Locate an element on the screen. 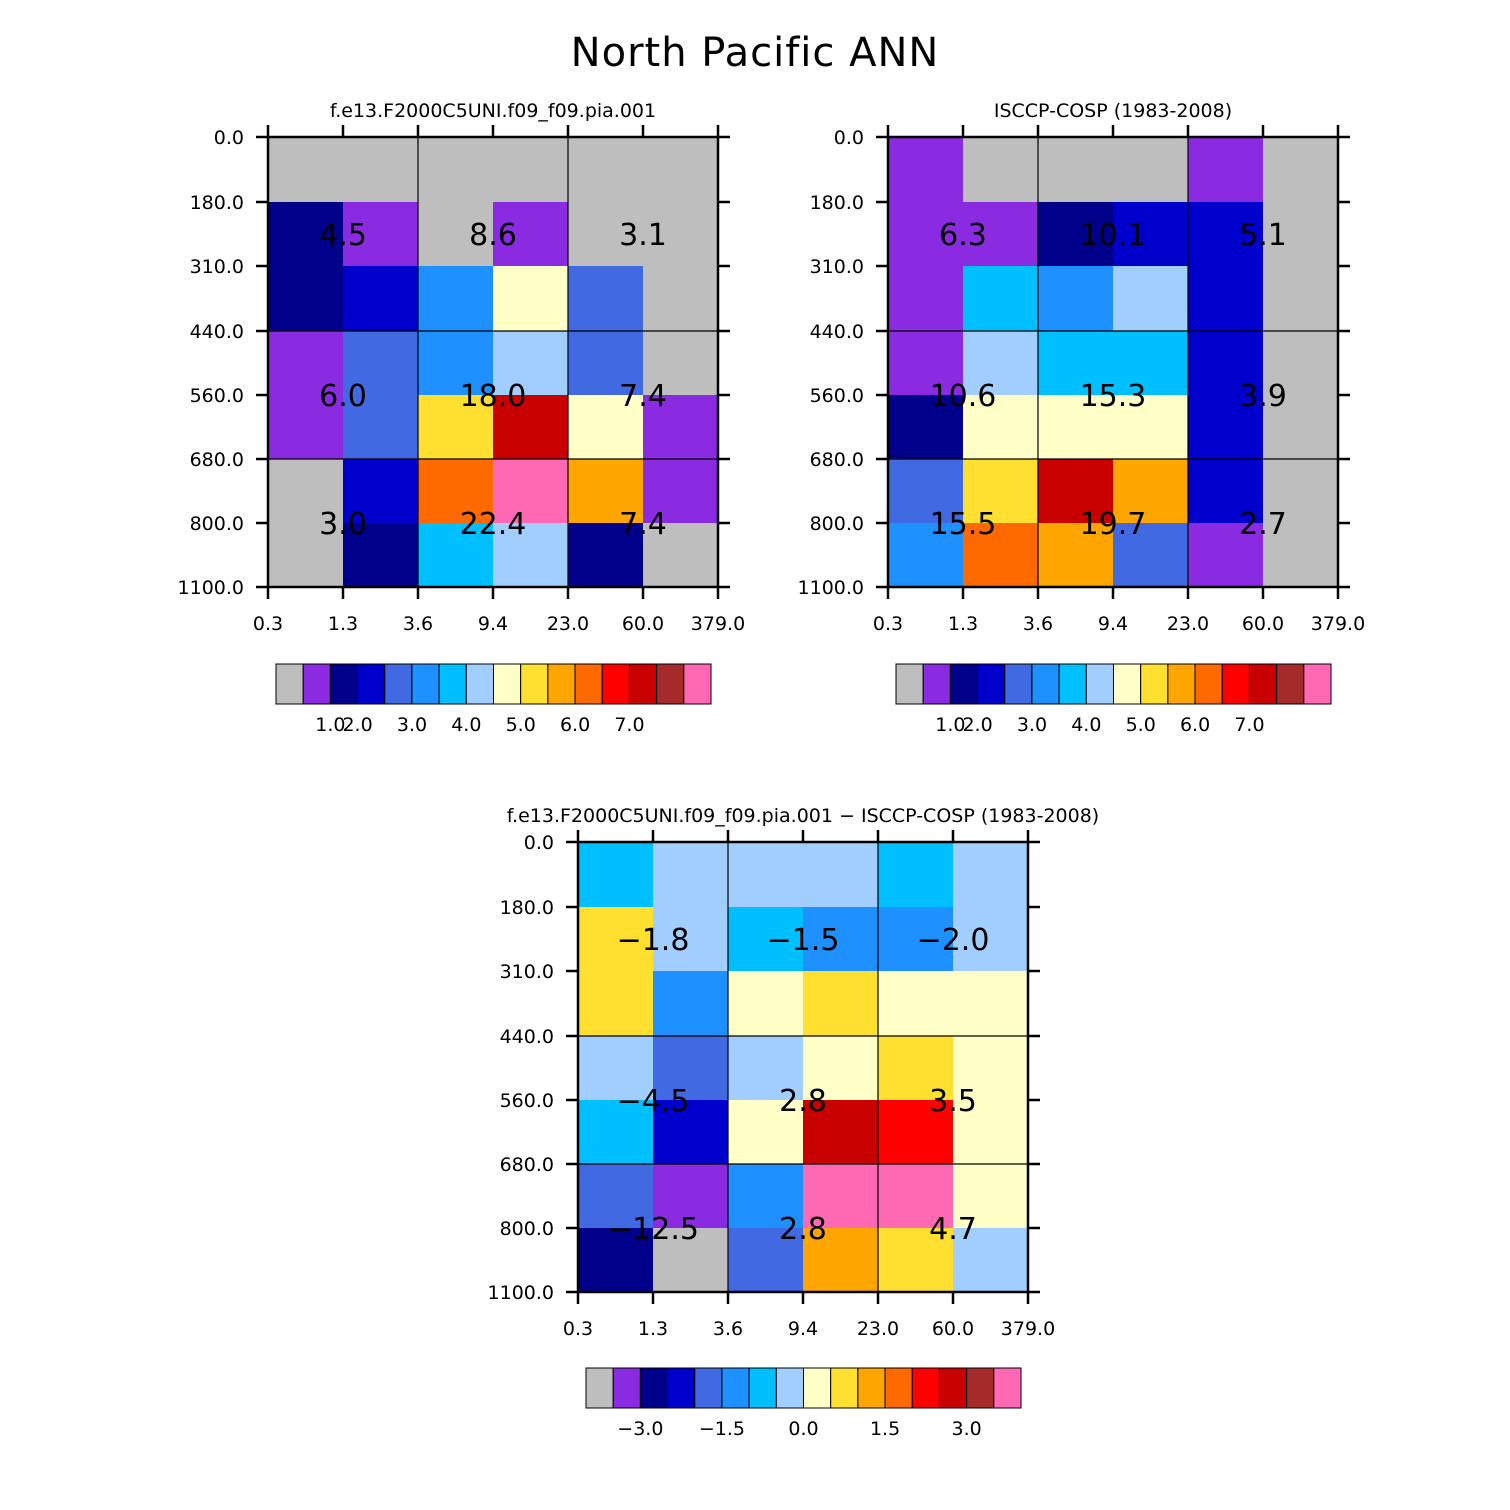 This screenshot has height=1510, width=1510. block-value-label: 15.5 is located at coordinates (963, 524).